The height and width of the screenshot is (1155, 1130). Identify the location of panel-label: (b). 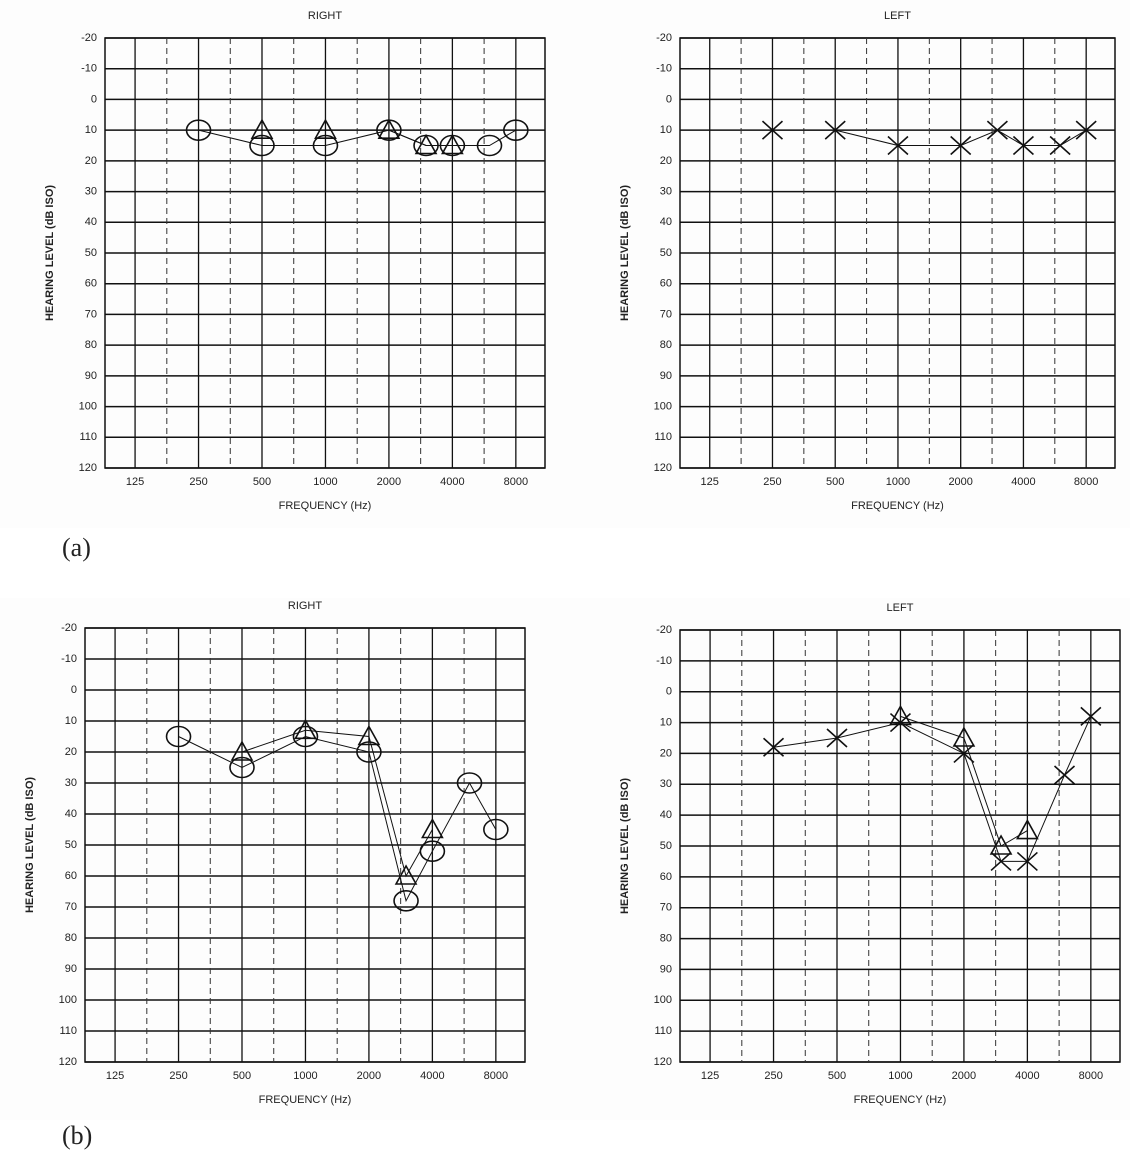
(77, 1135).